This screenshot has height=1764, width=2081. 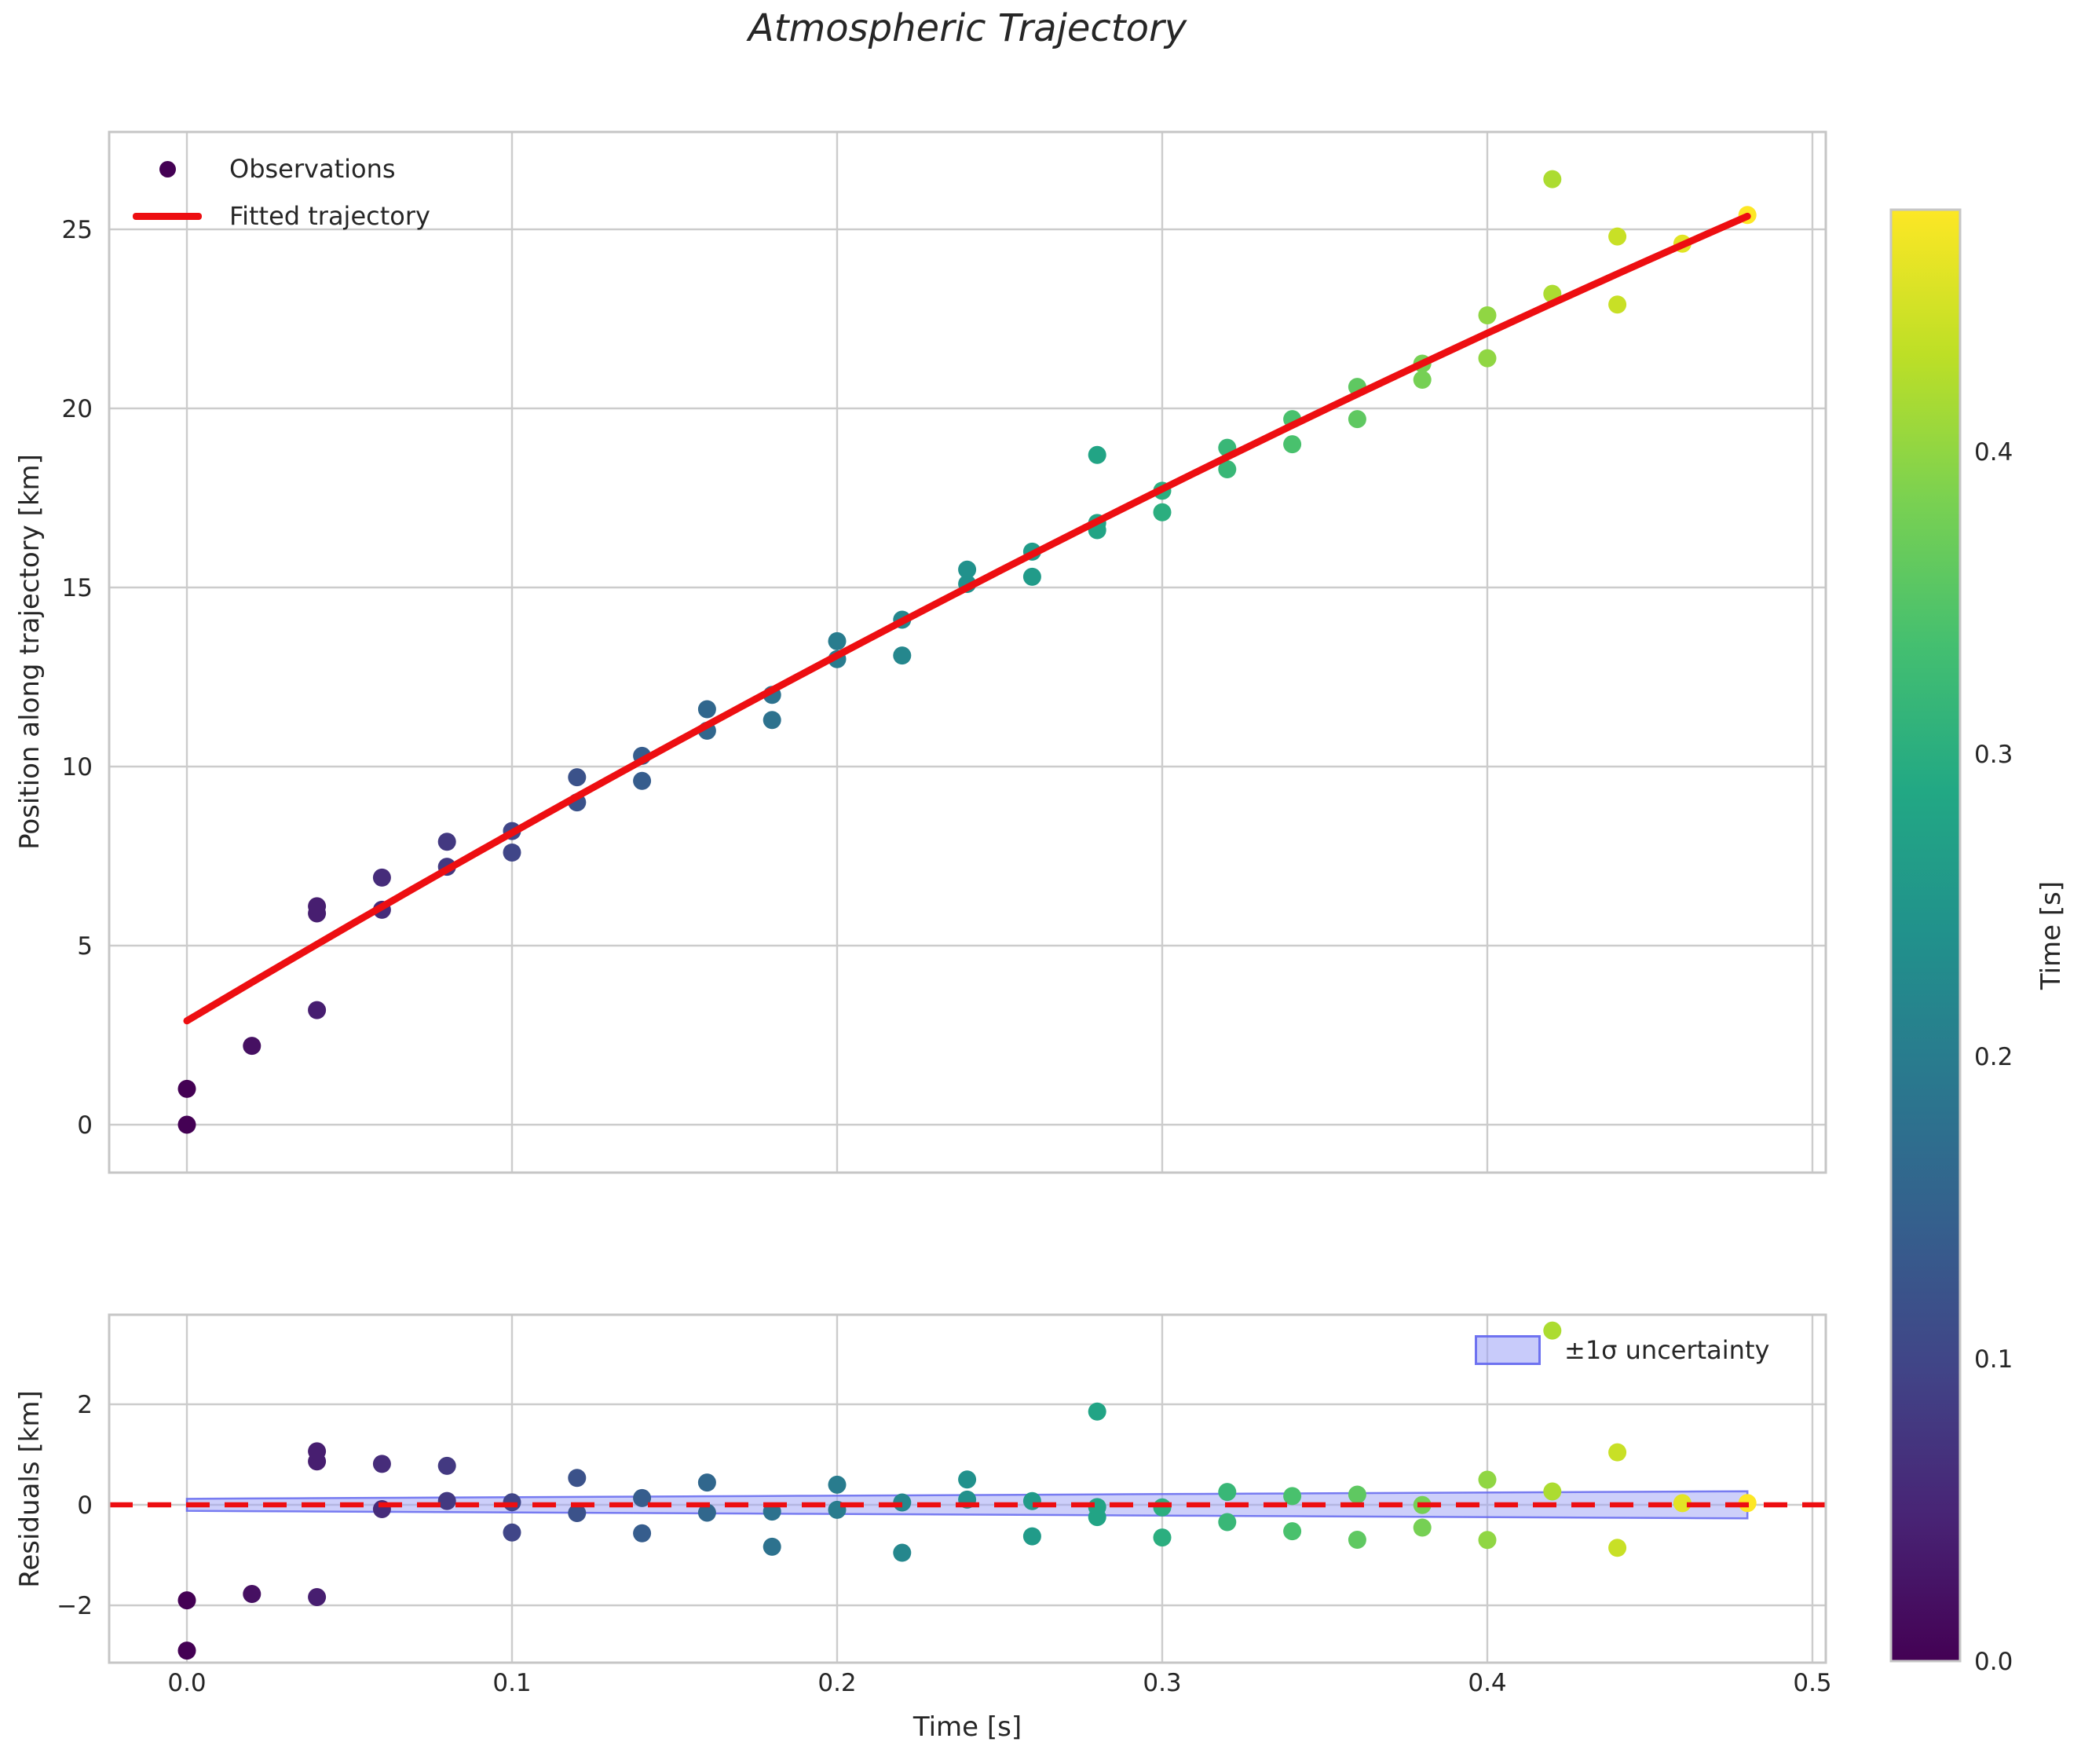 What do you see at coordinates (968, 28) in the screenshot?
I see `chart-title: Atmospheric Trajectory` at bounding box center [968, 28].